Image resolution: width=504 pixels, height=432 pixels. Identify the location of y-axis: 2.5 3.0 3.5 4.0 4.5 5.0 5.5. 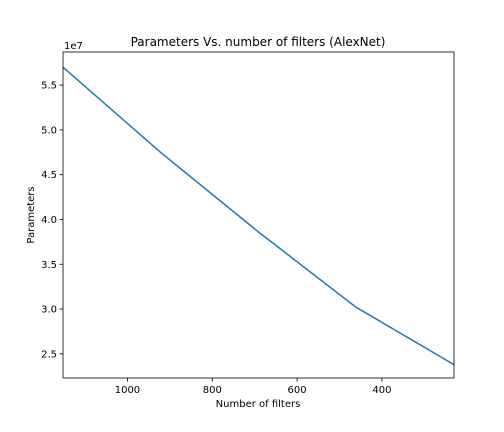
(52, 220).